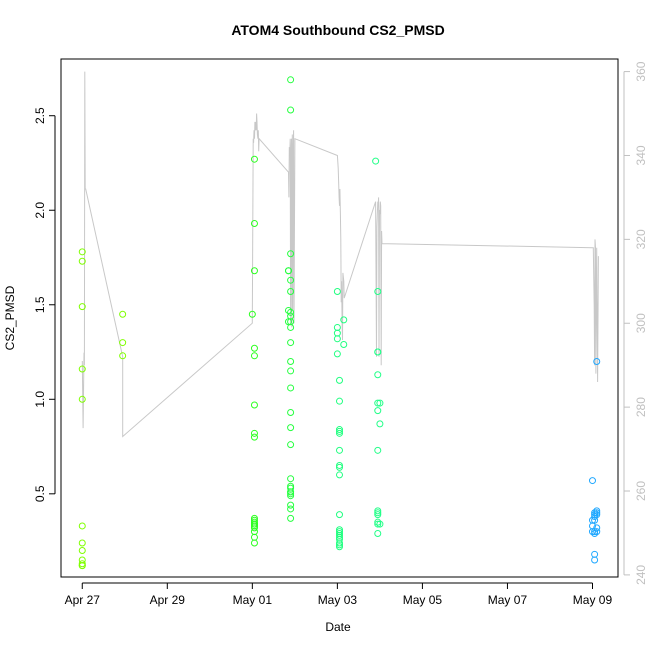 This screenshot has height=650, width=650. I want to click on x-tick-label: May 01, so click(253, 600).